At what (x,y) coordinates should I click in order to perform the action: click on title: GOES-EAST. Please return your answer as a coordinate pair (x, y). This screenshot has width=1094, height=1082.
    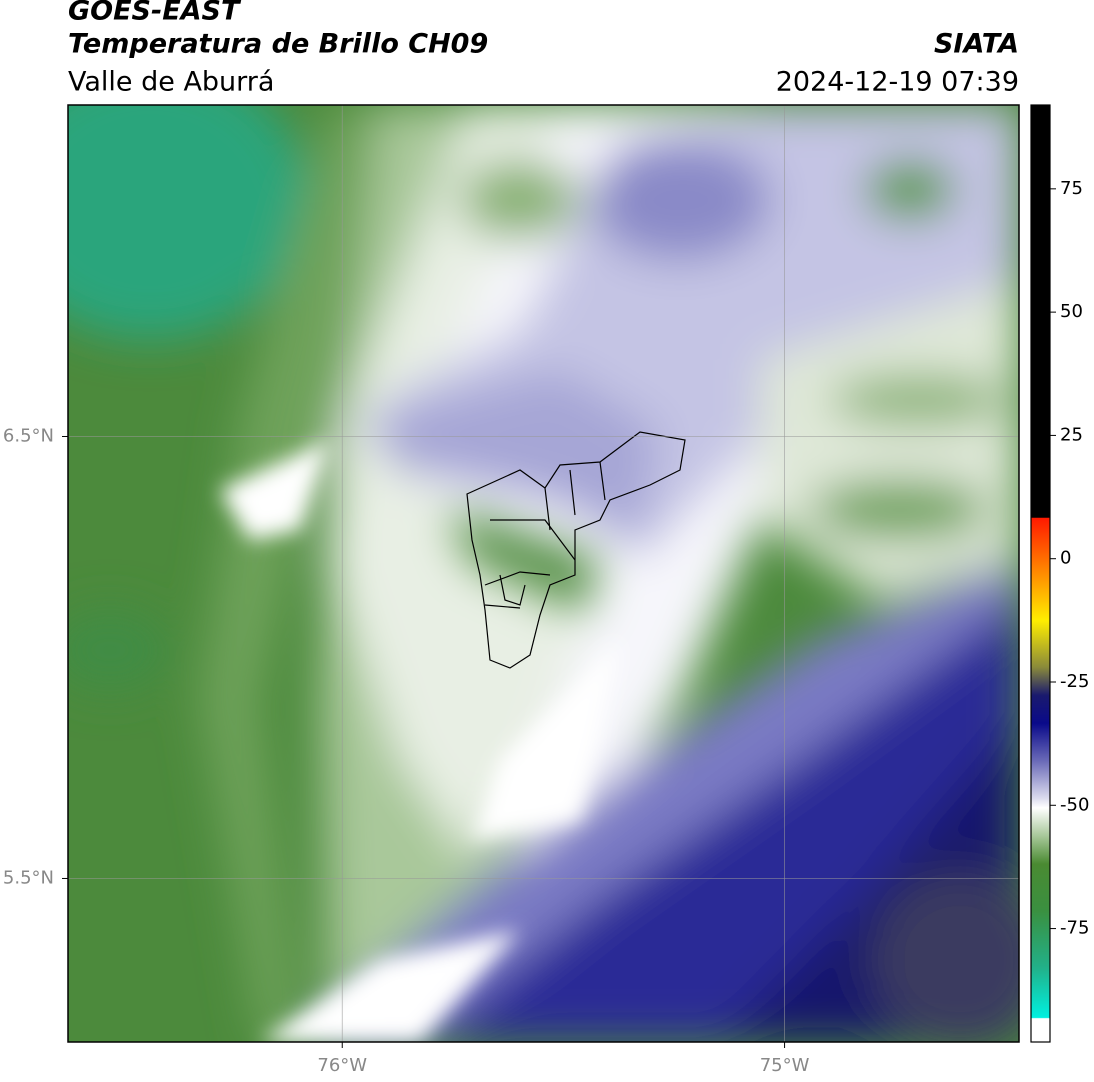
    Looking at the image, I should click on (155, 13).